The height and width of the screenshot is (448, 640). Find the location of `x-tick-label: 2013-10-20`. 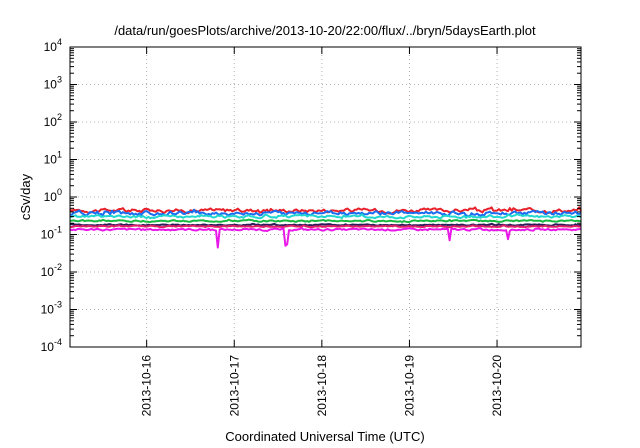

x-tick-label: 2013-10-20 is located at coordinates (497, 386).